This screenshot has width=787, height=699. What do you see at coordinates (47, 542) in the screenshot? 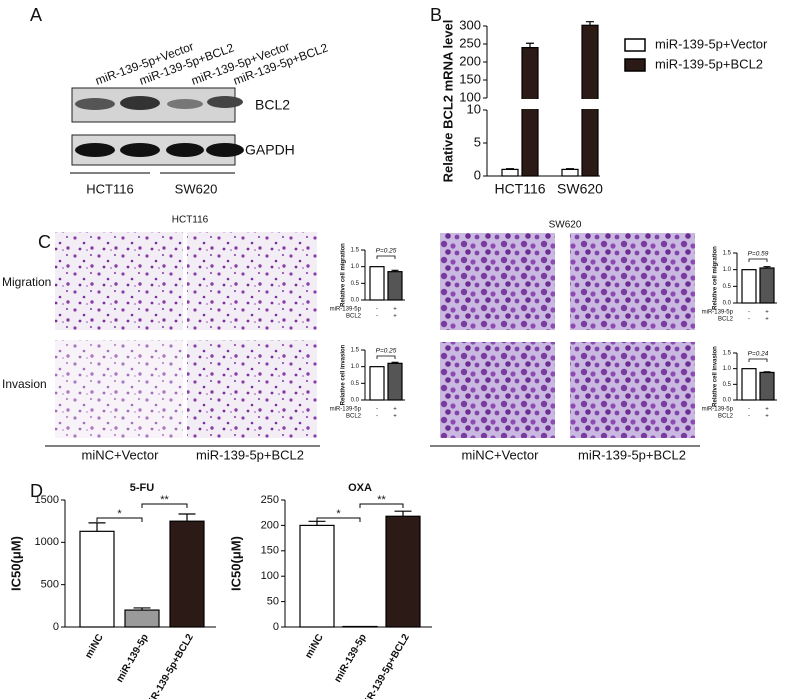
I see `y-tick-label: 1000` at bounding box center [47, 542].